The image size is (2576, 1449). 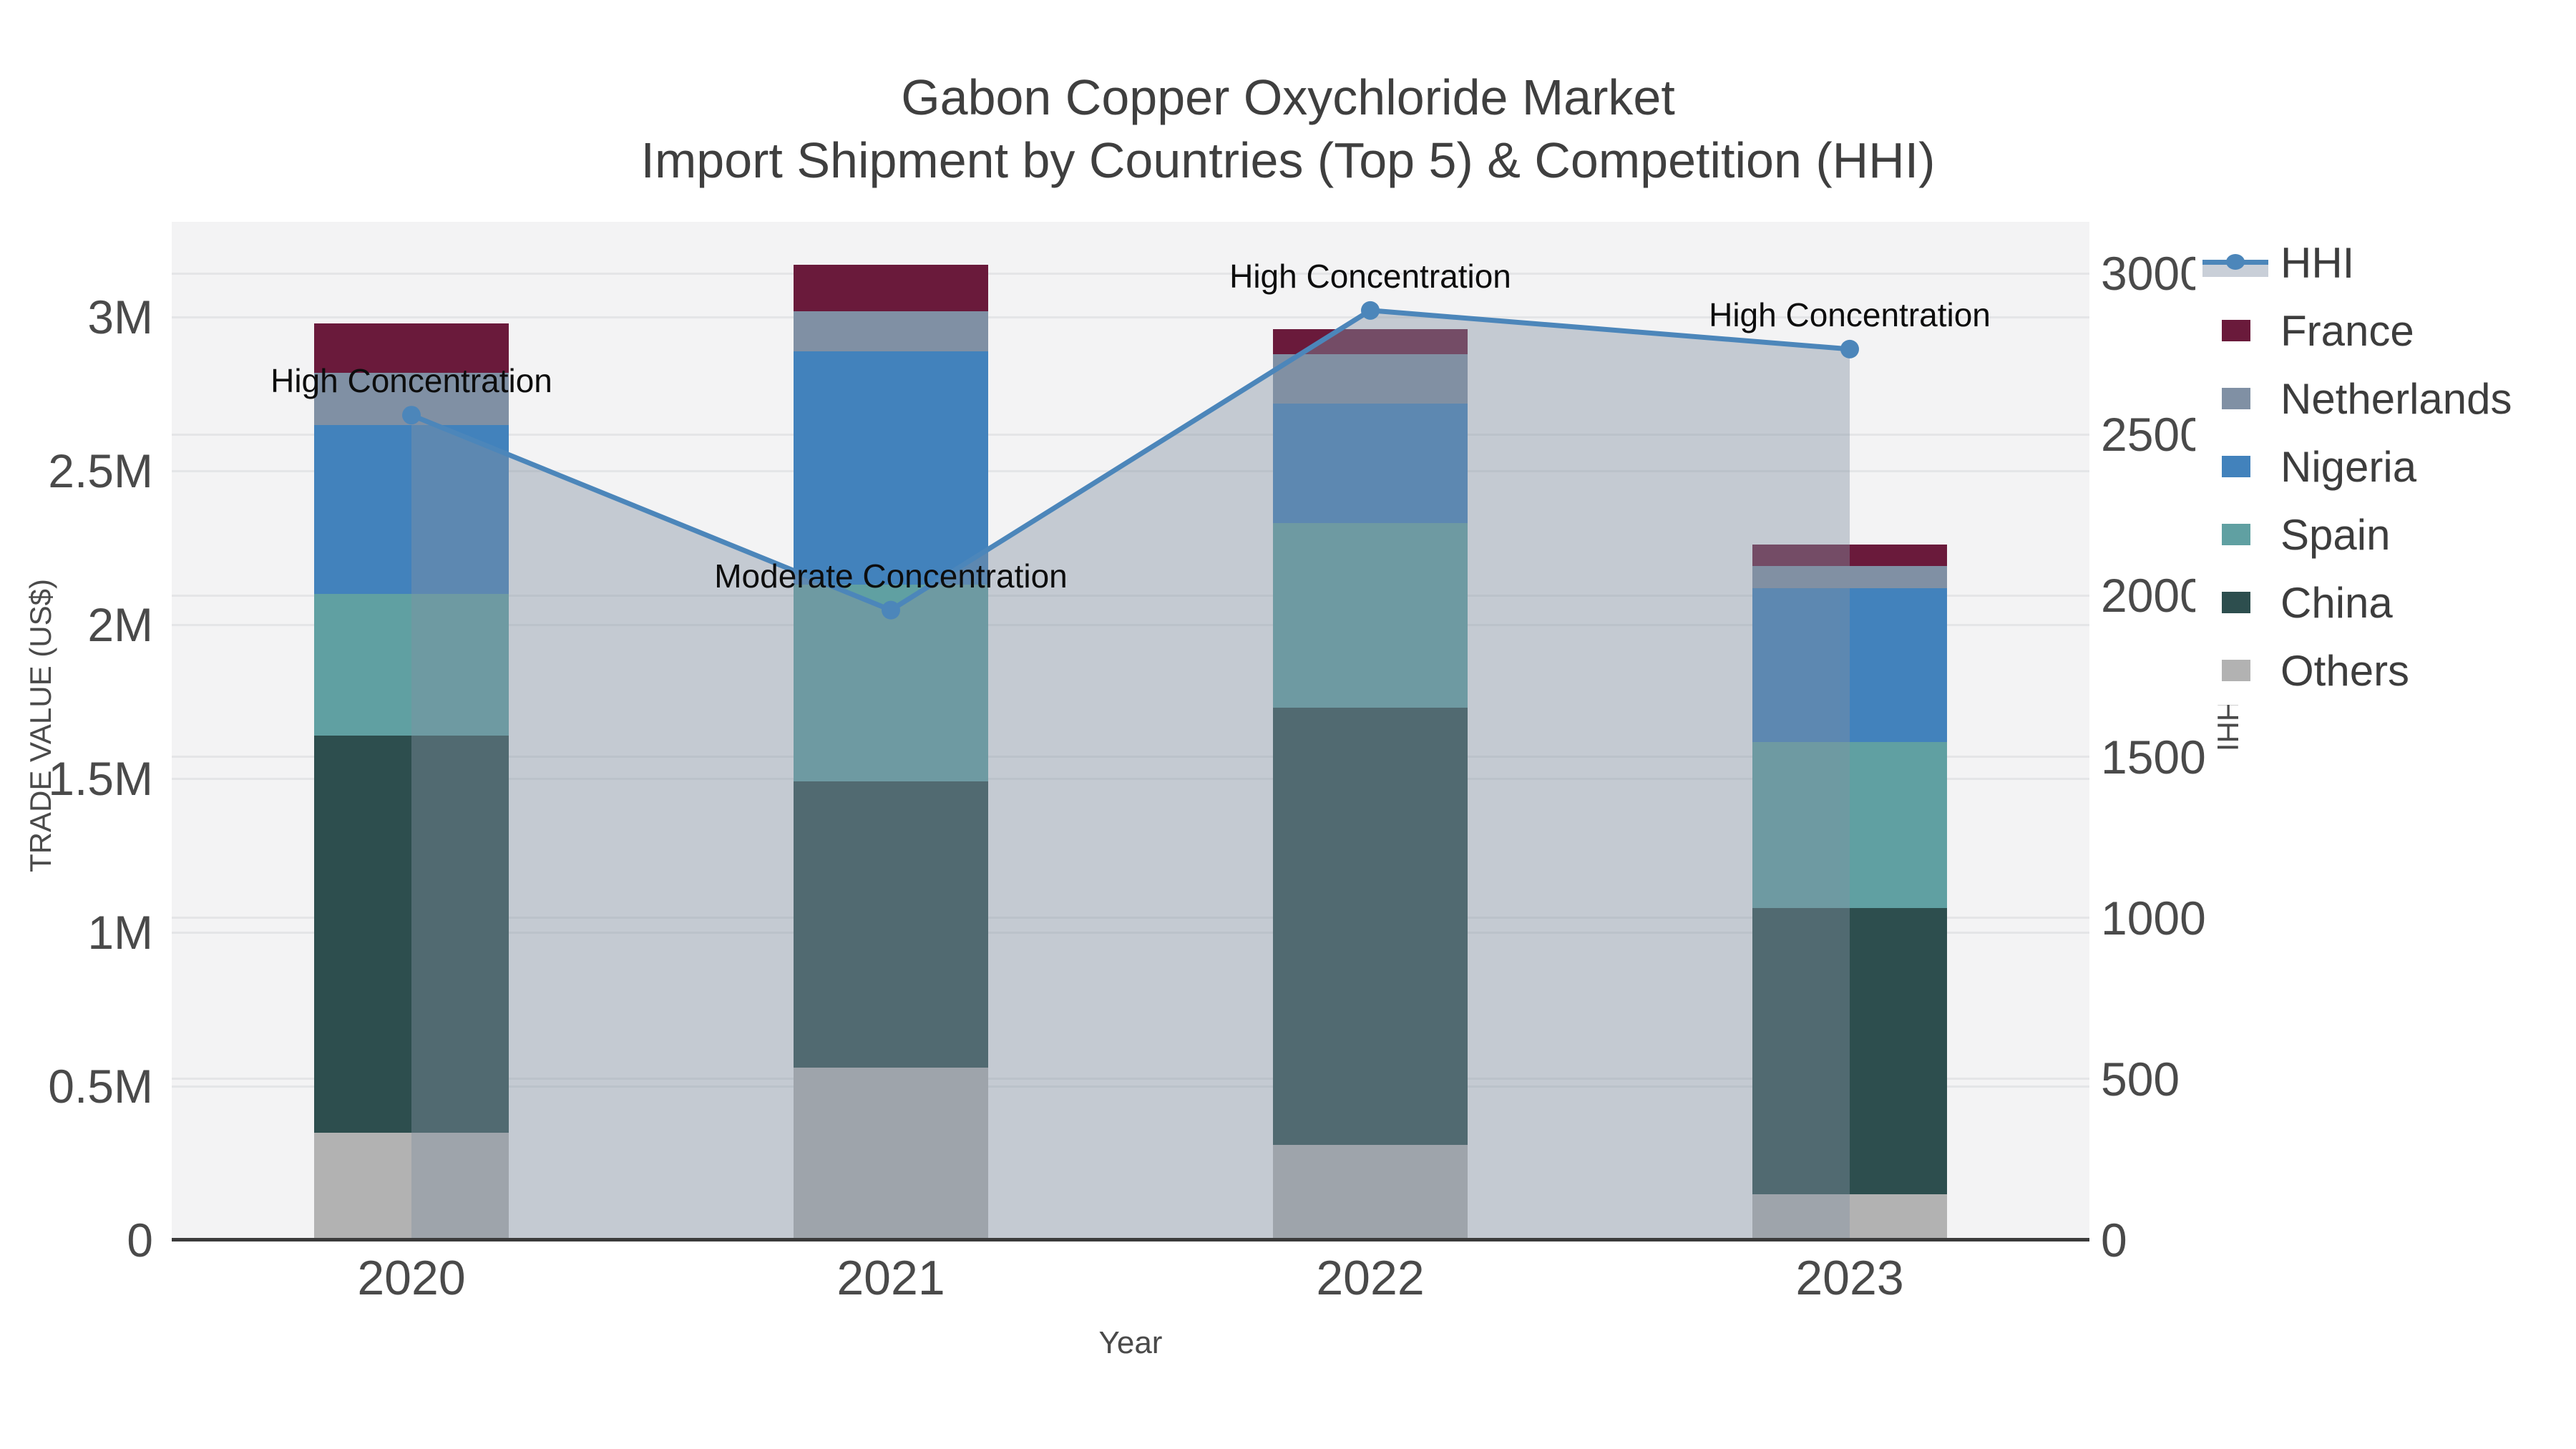 I want to click on x-axis-line, so click(x=1130, y=1239).